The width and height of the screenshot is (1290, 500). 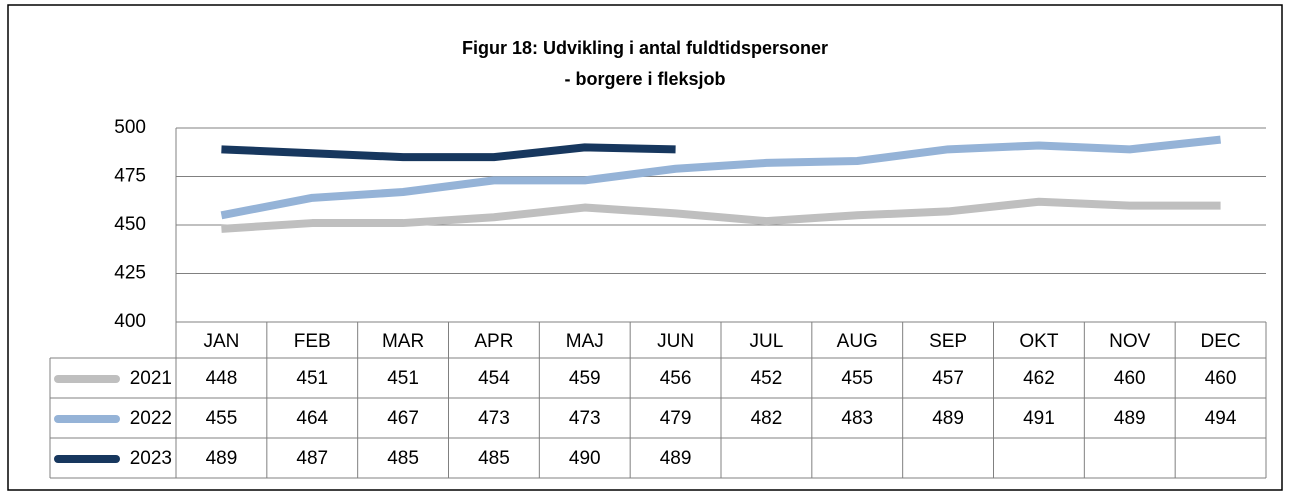 I want to click on x-tick-label: OKT, so click(x=1038, y=341).